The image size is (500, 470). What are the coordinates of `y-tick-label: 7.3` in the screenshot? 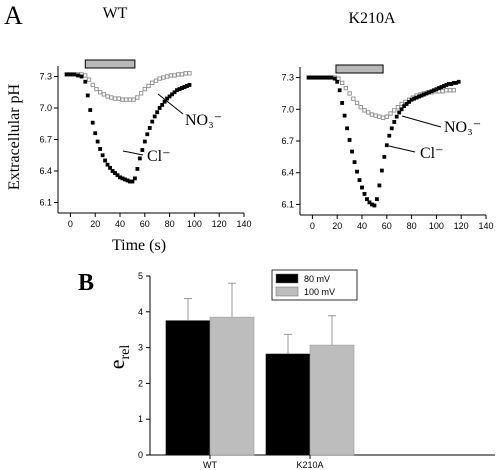 It's located at (45, 77).